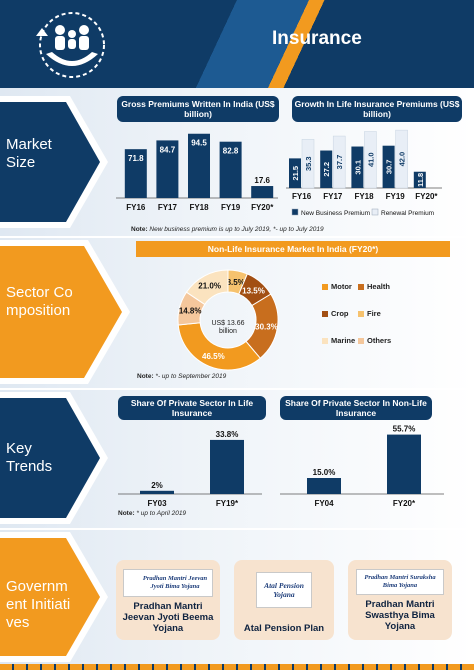 Image resolution: width=474 pixels, height=670 pixels. I want to click on tick-FY19*: FY19*, so click(227, 503).